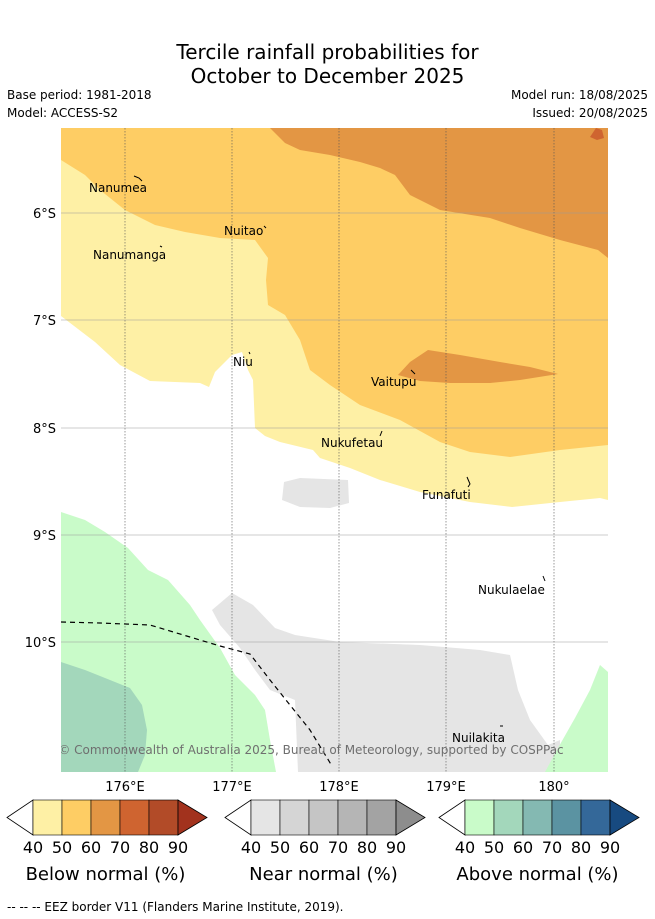 Image resolution: width=655 pixels, height=919 pixels. Describe the element at coordinates (323, 874) in the screenshot. I see `colorbar-title: Near normal (%)` at that location.